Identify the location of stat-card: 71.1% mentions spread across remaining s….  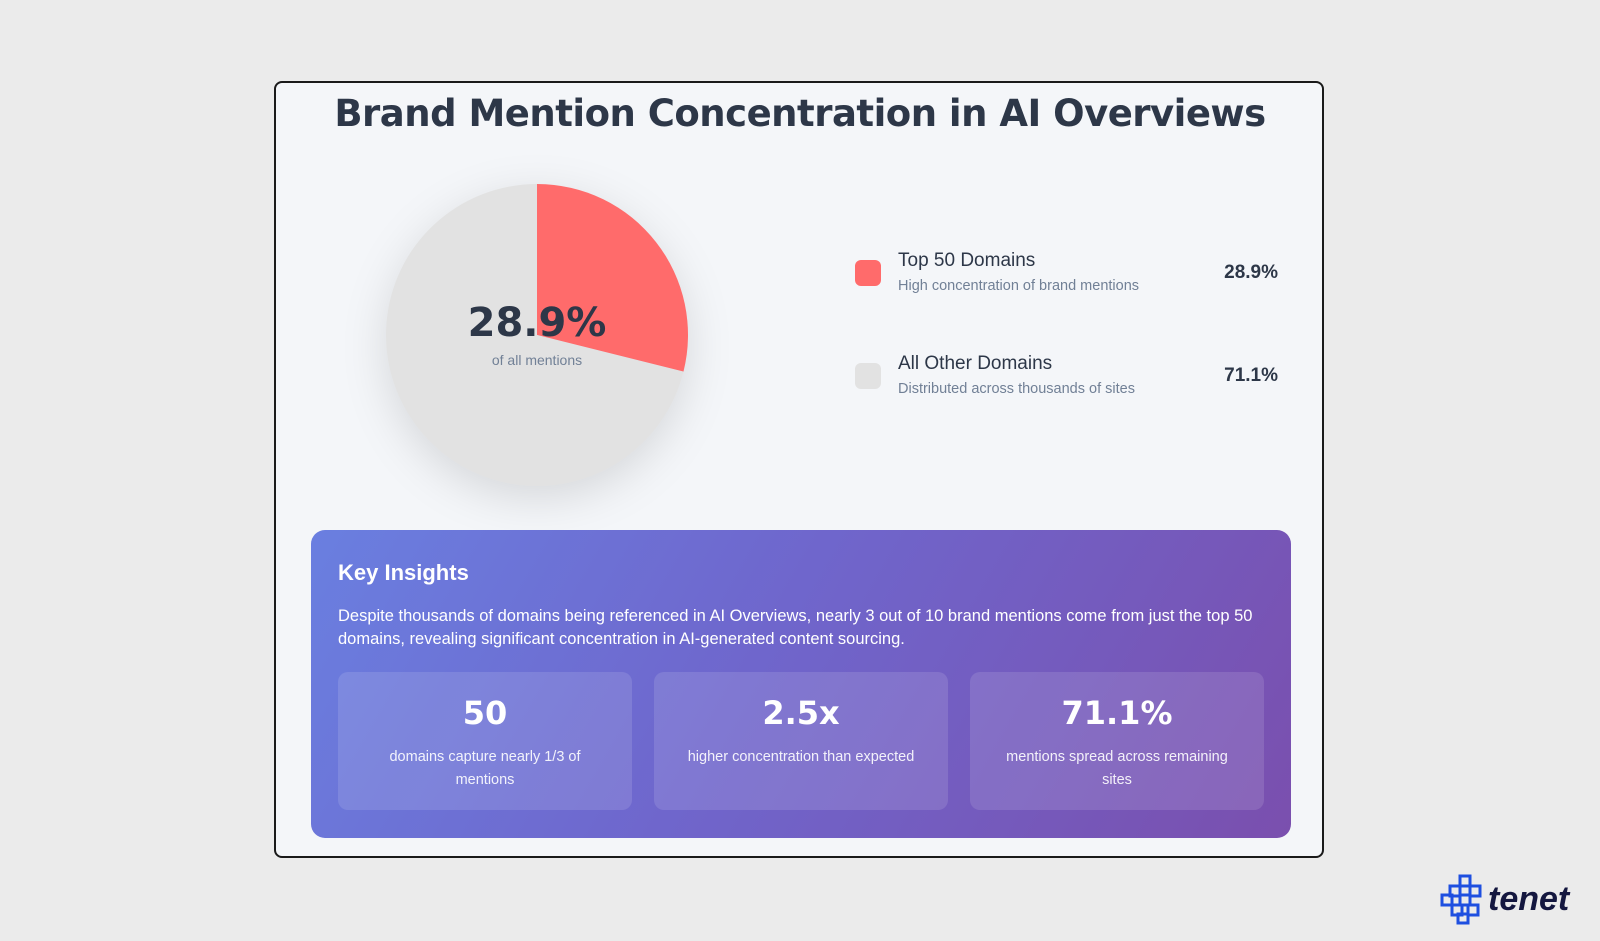
(1117, 741).